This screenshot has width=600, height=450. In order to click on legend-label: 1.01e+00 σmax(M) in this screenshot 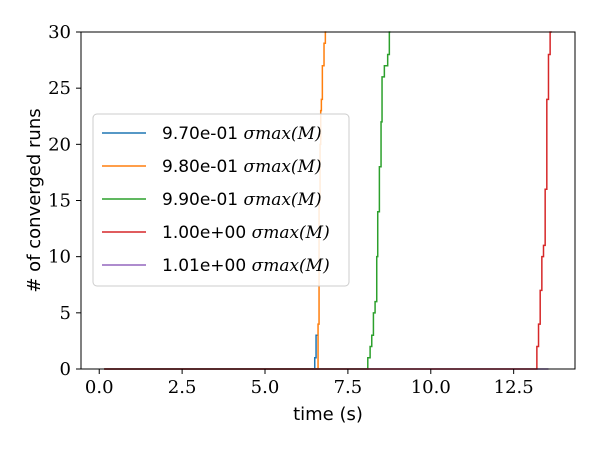, I will do `click(246, 266)`.